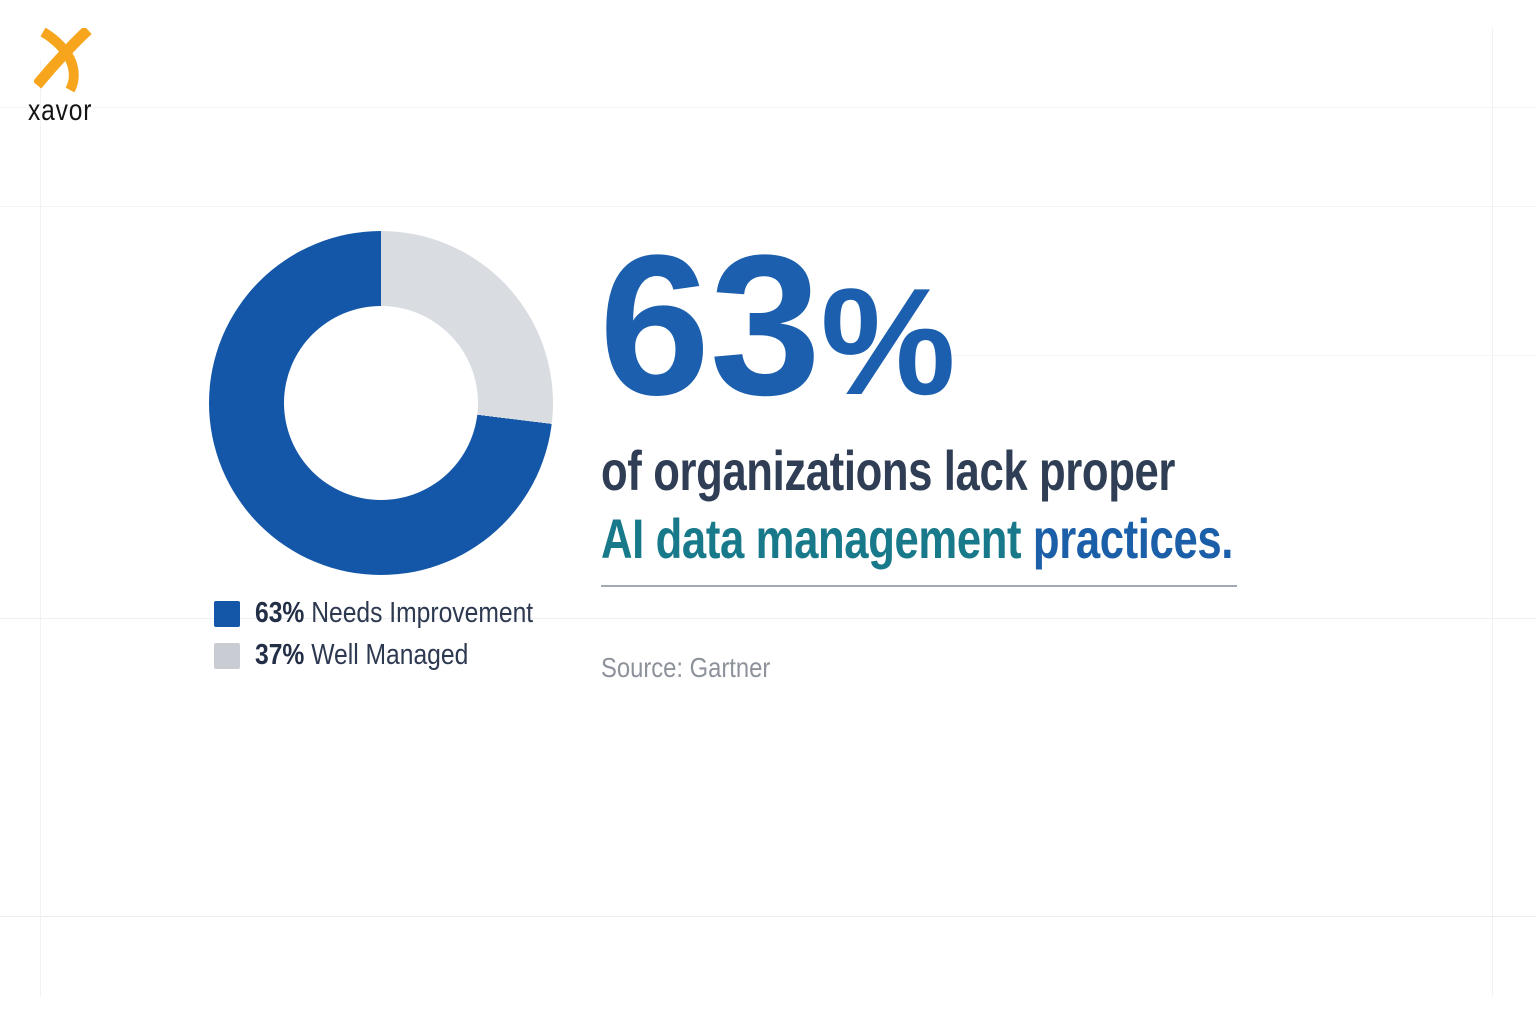  I want to click on legend-item-needs-improvement: 63% Needs Improvement, so click(398, 613).